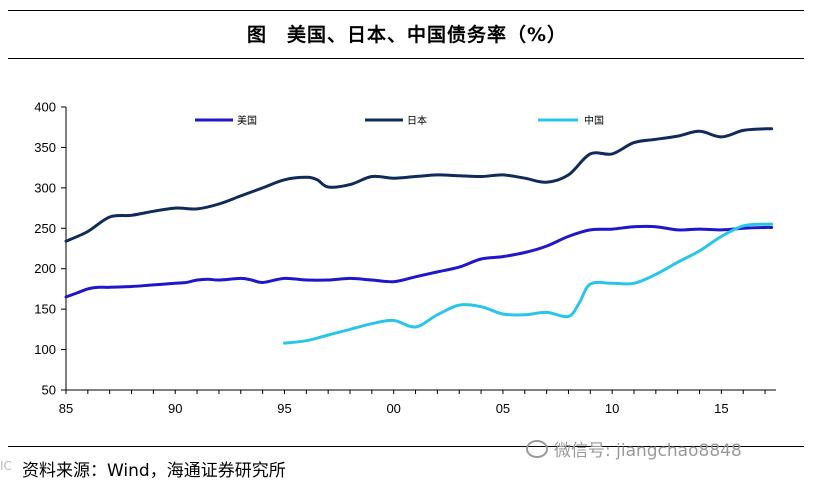 This screenshot has width=814, height=486. Describe the element at coordinates (247, 120) in the screenshot. I see `legend-label-1: 美国` at that location.